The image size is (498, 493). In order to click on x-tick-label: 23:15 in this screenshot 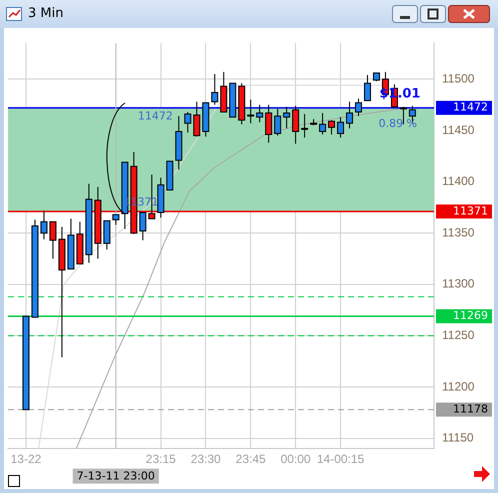, I will do `click(161, 459)`.